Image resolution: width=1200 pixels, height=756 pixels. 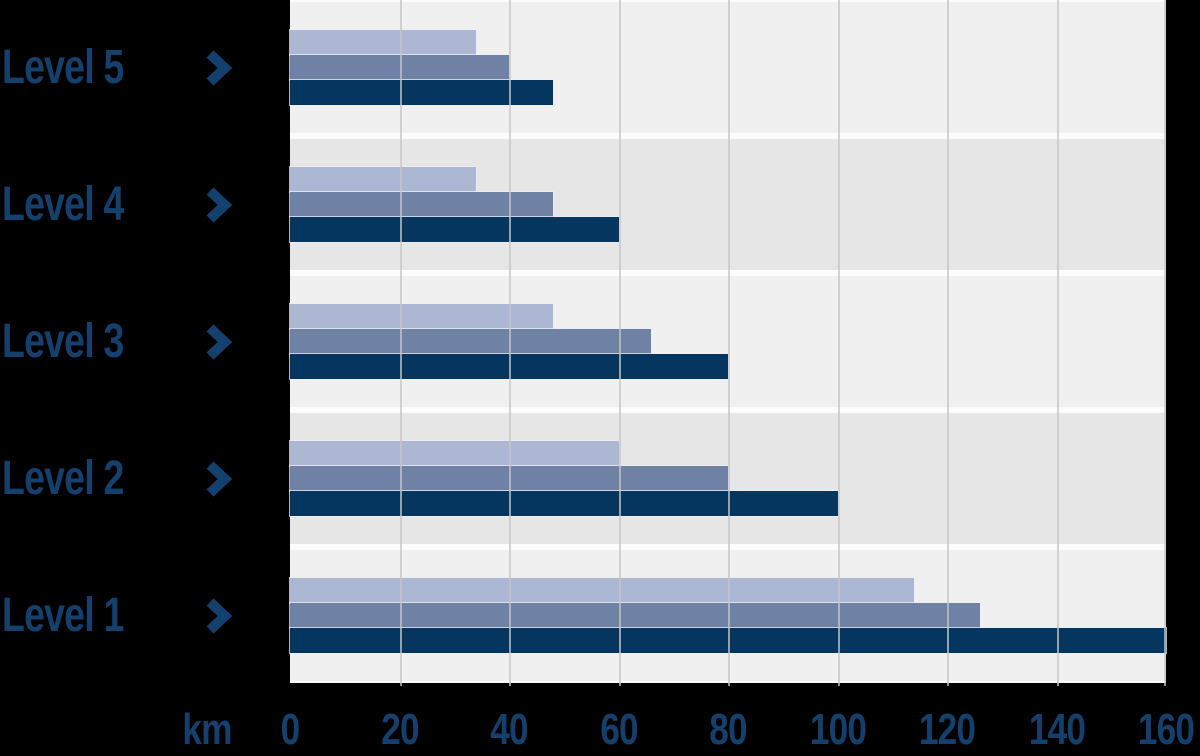 I want to click on category-label: Level 2, so click(x=63, y=478).